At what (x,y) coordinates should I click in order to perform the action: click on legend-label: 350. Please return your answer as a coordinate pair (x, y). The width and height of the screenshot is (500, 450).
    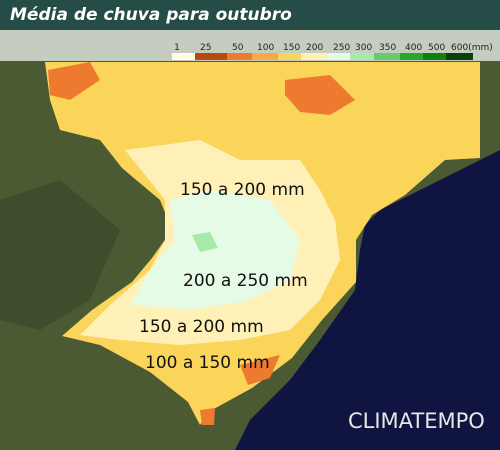
    Looking at the image, I should click on (387, 48).